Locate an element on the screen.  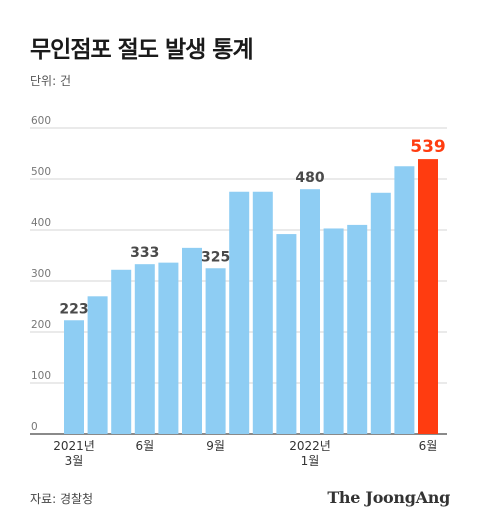
y-tick-label: 500 is located at coordinates (41, 172).